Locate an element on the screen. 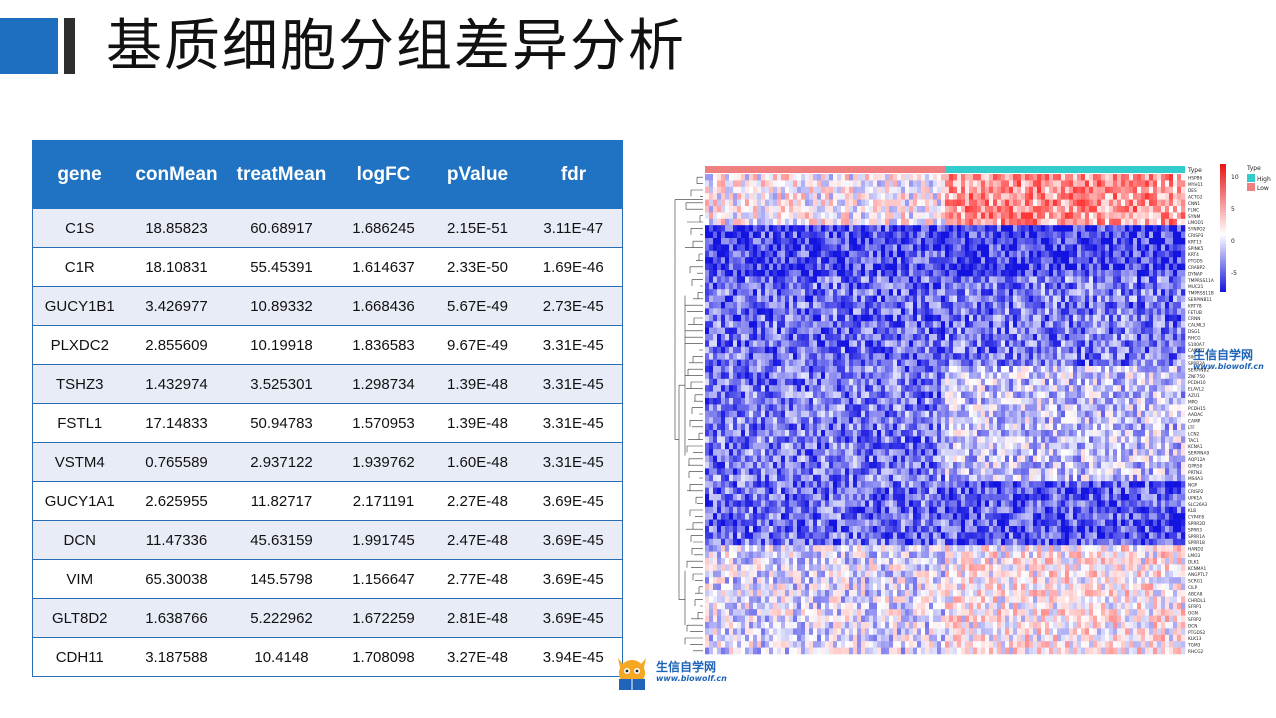  table-cell-fdr: 3.31E-45 is located at coordinates (573, 462).